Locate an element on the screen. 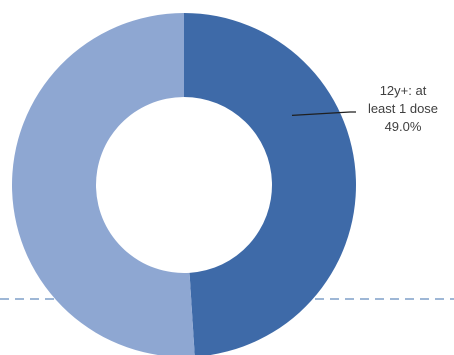 The image size is (454, 355). slice-label-leader-line is located at coordinates (323, 114).